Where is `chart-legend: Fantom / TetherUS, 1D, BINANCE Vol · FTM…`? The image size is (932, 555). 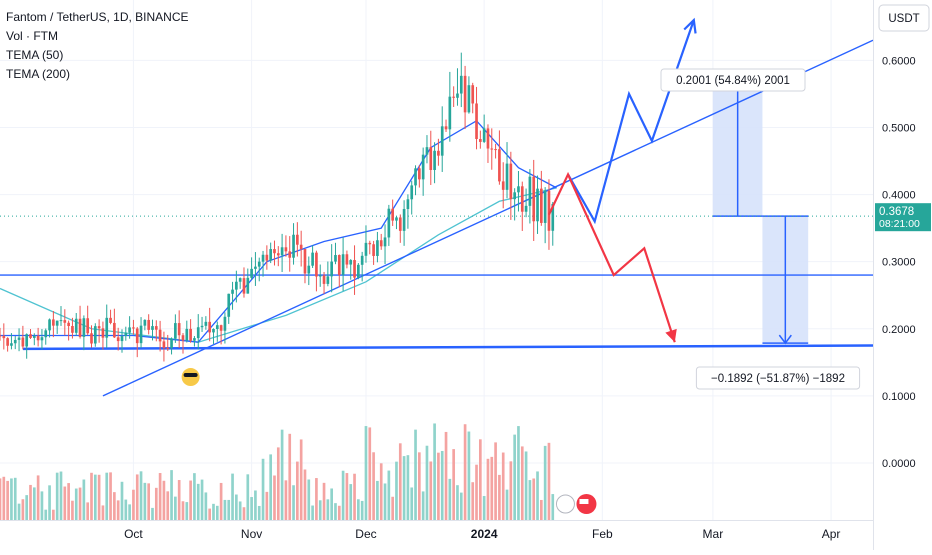 chart-legend: Fantom / TetherUS, 1D, BINANCE Vol · FTM… is located at coordinates (97, 46).